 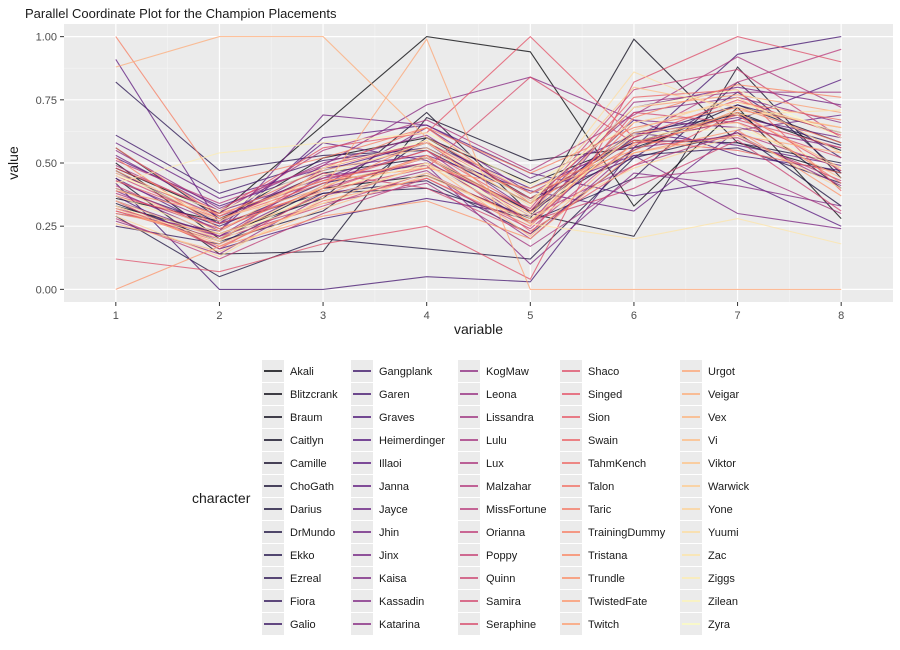 What do you see at coordinates (289, 601) in the screenshot?
I see `legend-item: Fiora` at bounding box center [289, 601].